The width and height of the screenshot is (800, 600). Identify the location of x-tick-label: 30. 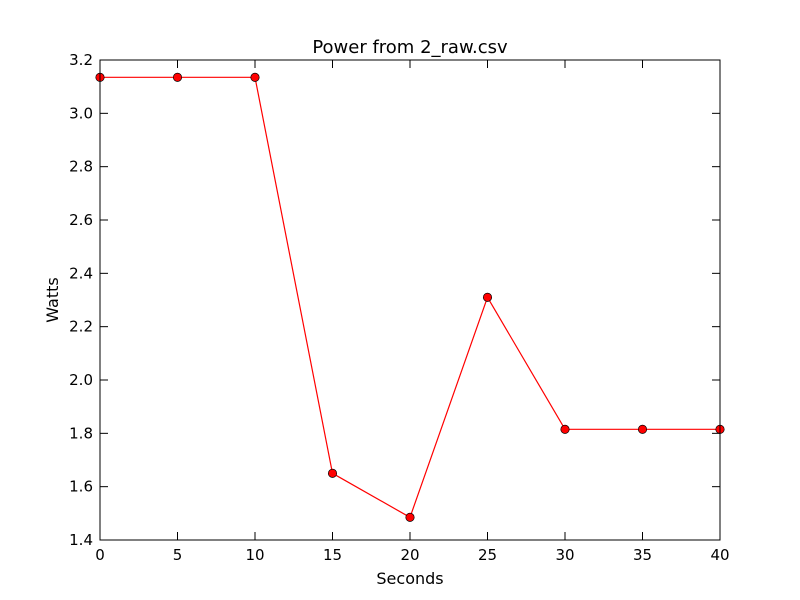
(564, 555).